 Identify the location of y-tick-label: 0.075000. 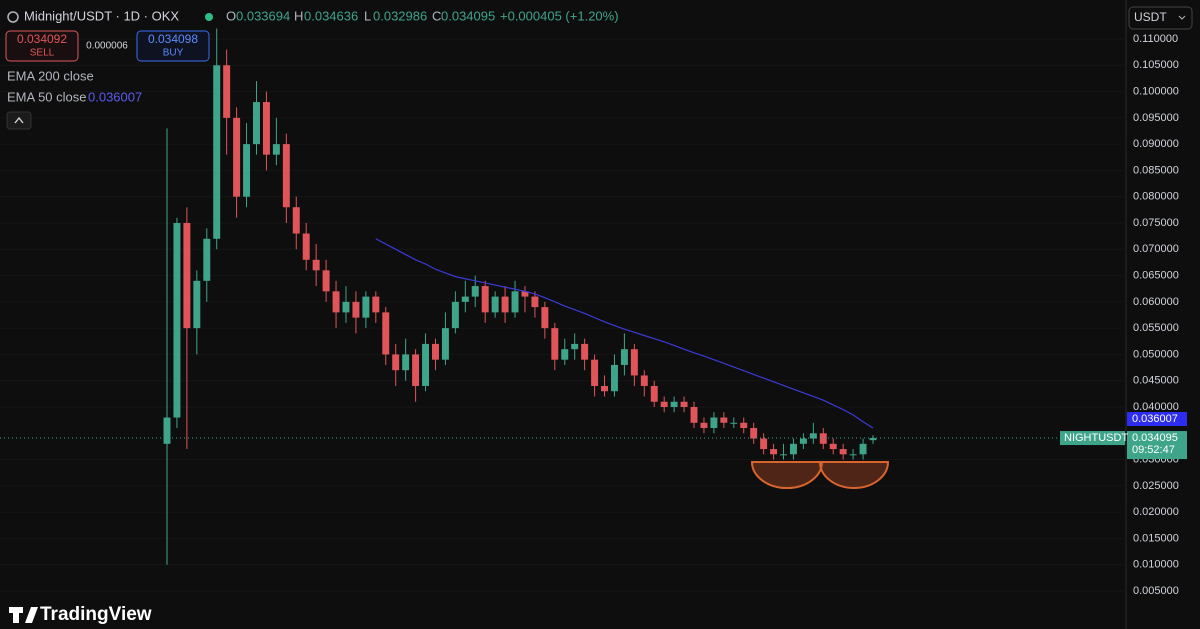
(1156, 223).